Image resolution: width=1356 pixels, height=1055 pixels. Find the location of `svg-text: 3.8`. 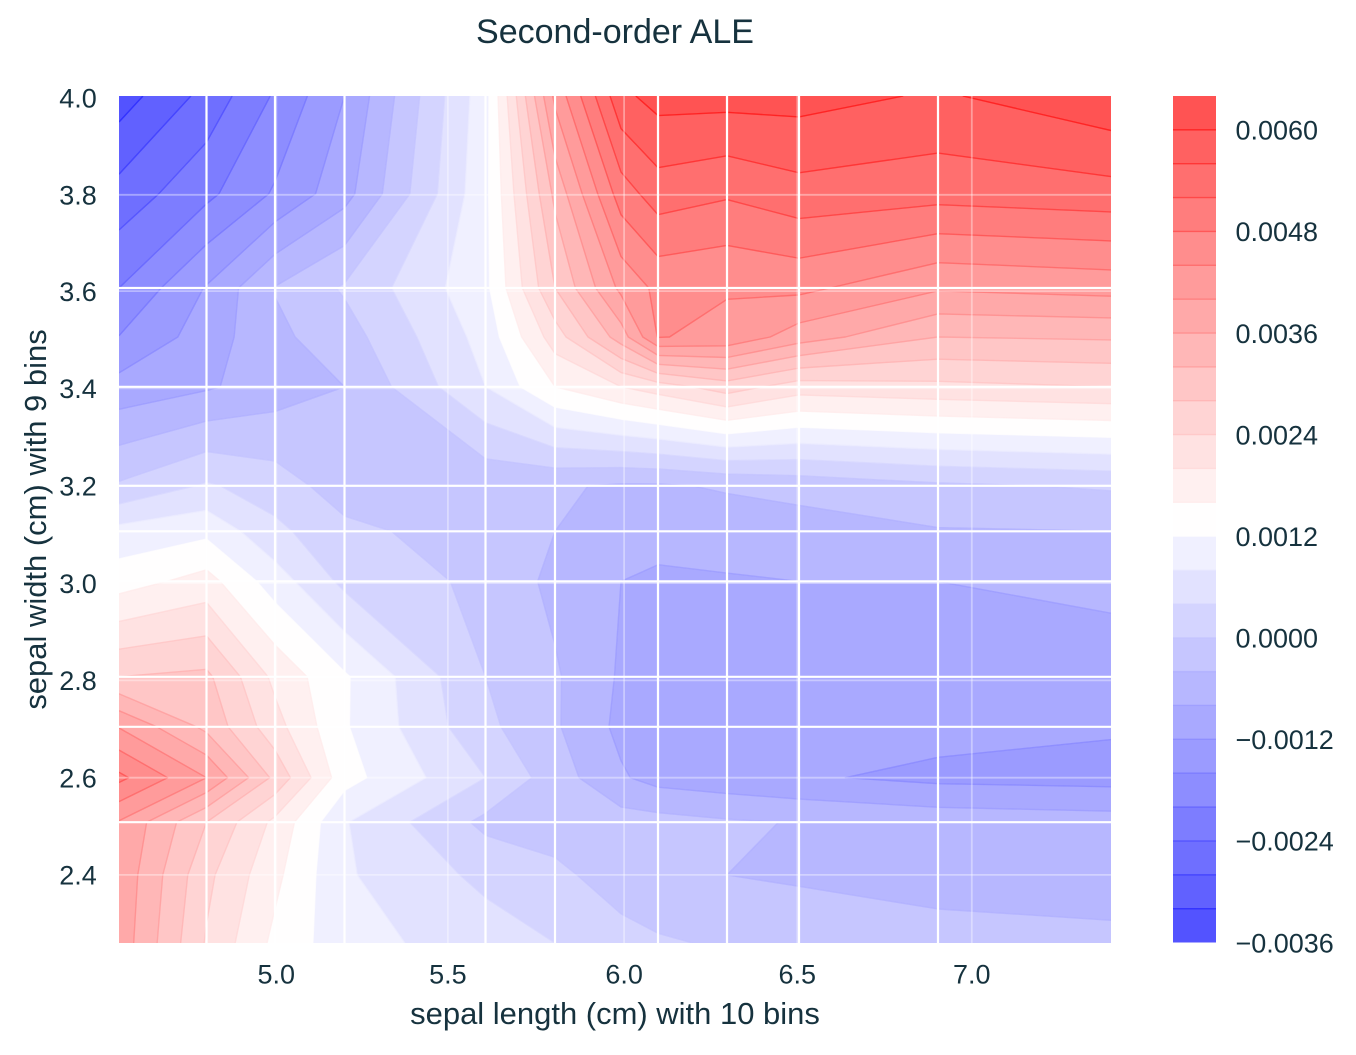

svg-text: 3.8 is located at coordinates (78, 196).